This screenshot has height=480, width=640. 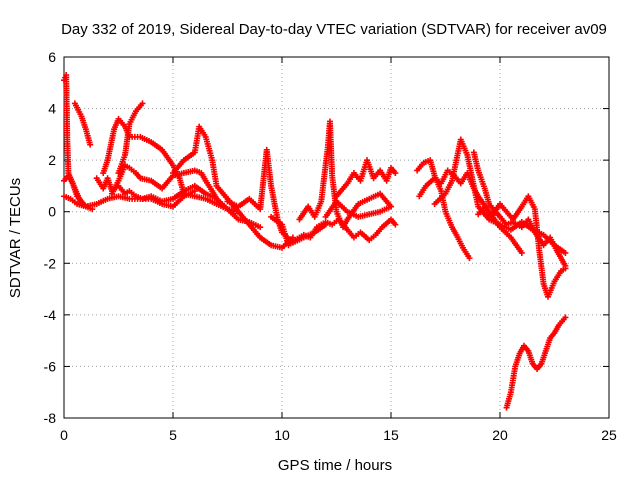 What do you see at coordinates (64, 435) in the screenshot?
I see `x-tick-label: 0` at bounding box center [64, 435].